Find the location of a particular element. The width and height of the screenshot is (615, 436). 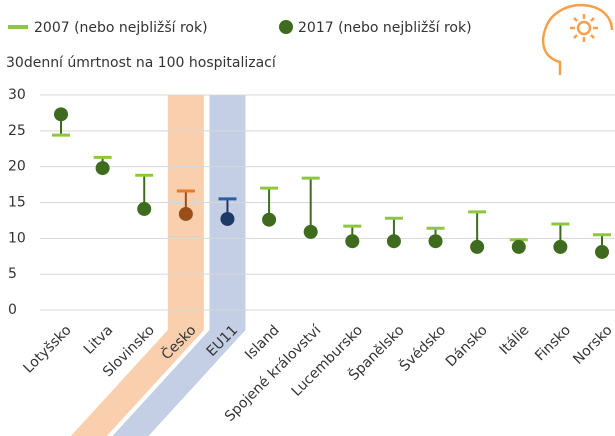

y-axis-label: 30denní úmrtnost na 100 hospitalizací is located at coordinates (141, 63).